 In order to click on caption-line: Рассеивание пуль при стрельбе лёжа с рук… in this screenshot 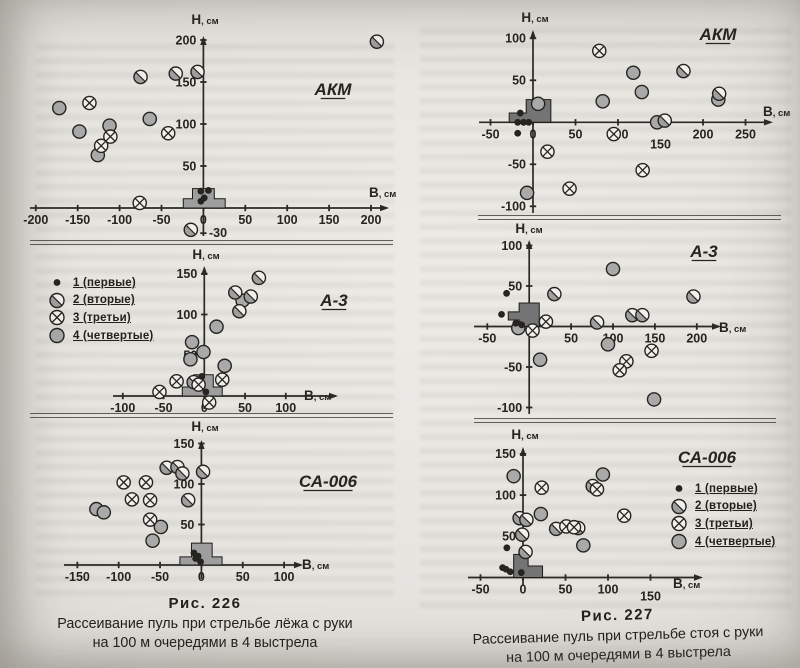, I will do `click(205, 624)`.